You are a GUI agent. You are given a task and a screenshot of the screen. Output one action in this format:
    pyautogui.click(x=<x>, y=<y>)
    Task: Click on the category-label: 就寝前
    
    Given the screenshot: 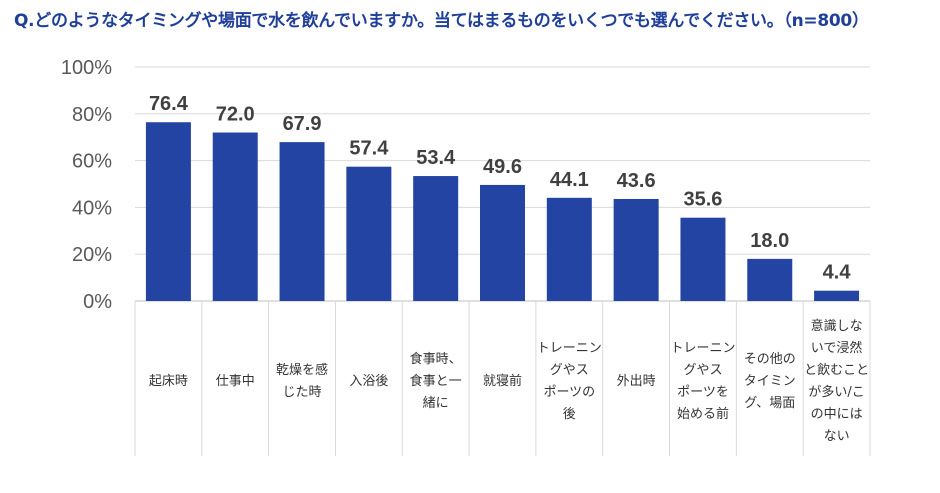 What is the action you would take?
    pyautogui.click(x=502, y=381)
    